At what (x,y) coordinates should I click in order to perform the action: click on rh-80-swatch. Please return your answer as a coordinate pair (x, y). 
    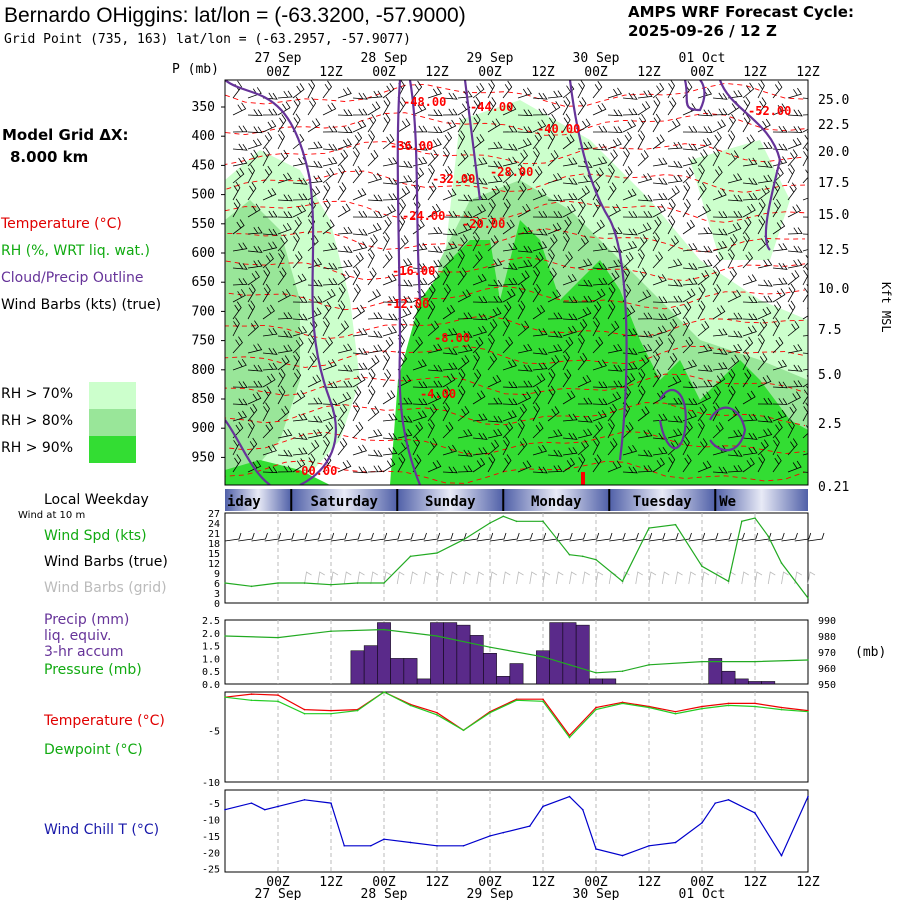
    Looking at the image, I should click on (112, 422).